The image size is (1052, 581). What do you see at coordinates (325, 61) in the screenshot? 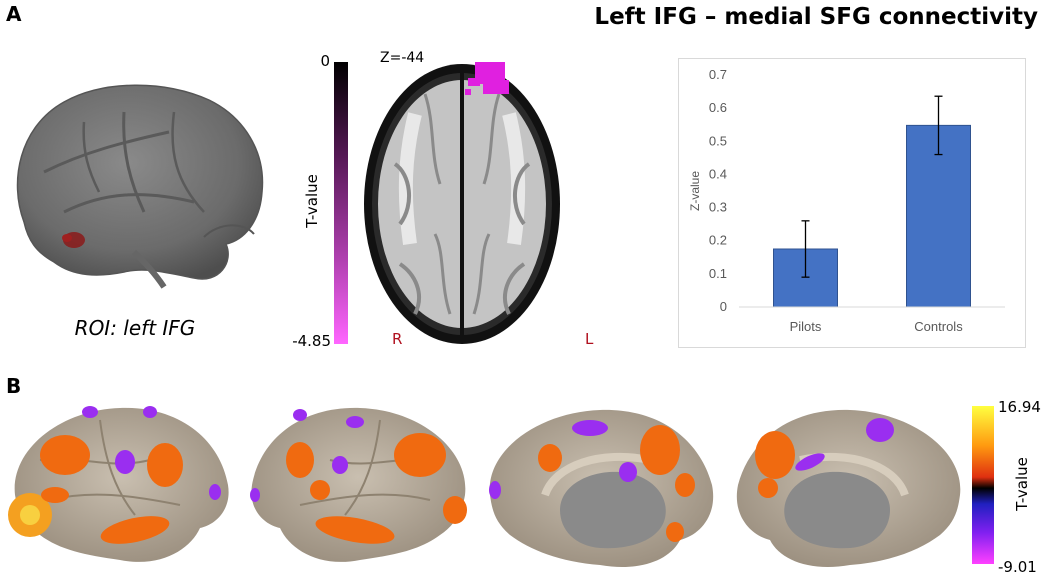
I see `colorbar-max-label: 0` at bounding box center [325, 61].